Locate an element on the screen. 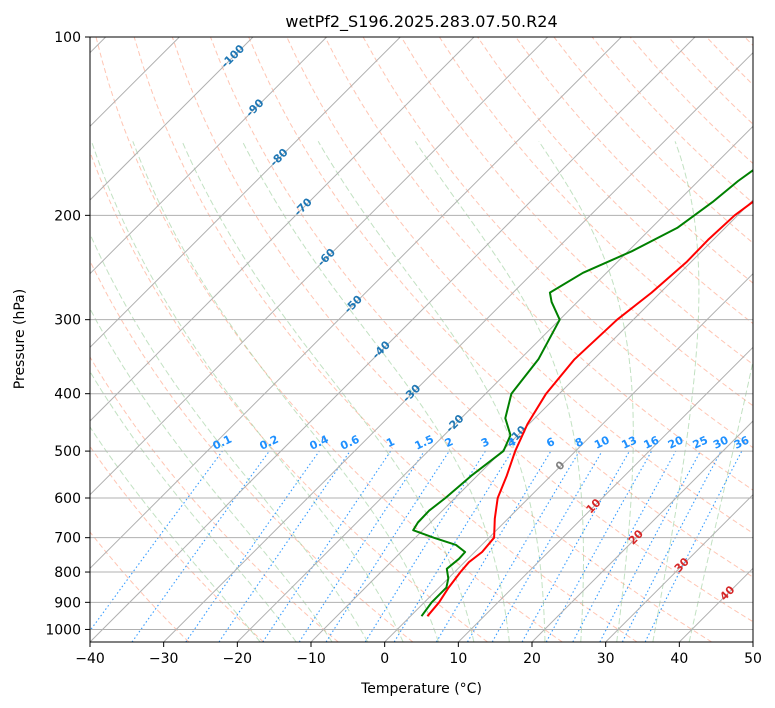 This screenshot has height=708, width=775. x-tick-label: 50 is located at coordinates (753, 659).